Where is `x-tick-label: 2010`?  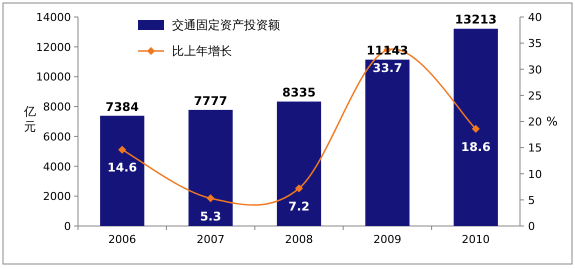
x-tick-label: 2010 is located at coordinates (476, 239).